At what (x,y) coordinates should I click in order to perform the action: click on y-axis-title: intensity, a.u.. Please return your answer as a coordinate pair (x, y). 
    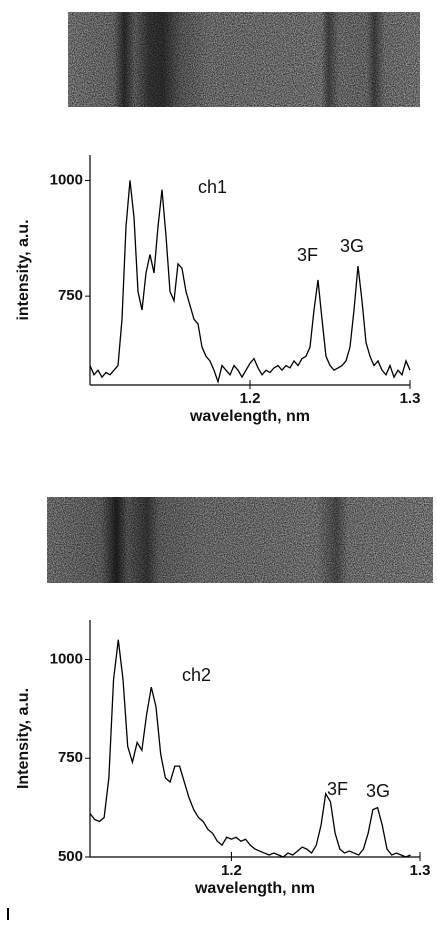
    Looking at the image, I should click on (23, 269).